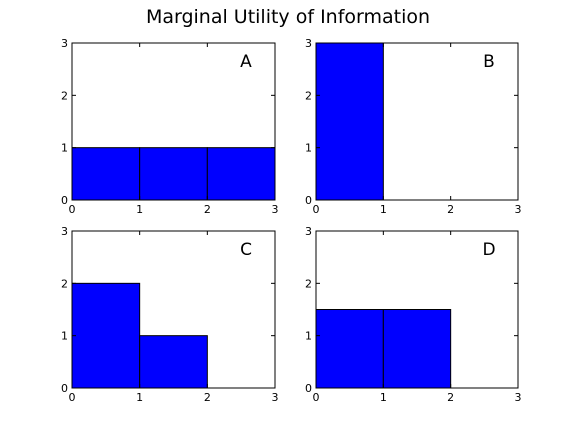  Describe the element at coordinates (246, 62) in the screenshot. I see `panel-letter-a: A` at that location.